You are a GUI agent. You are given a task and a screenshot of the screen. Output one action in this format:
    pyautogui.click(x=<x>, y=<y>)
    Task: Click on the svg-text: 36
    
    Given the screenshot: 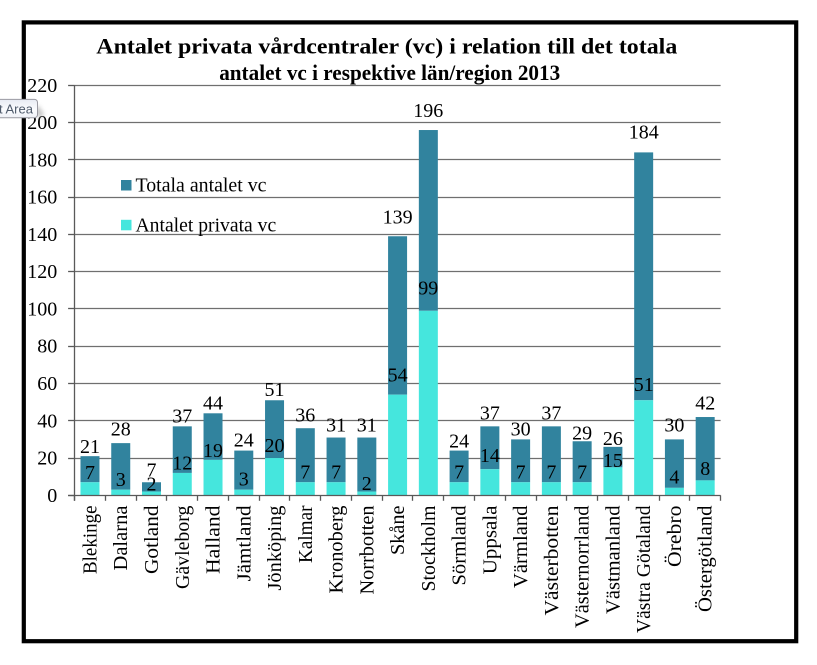 What is the action you would take?
    pyautogui.click(x=305, y=416)
    